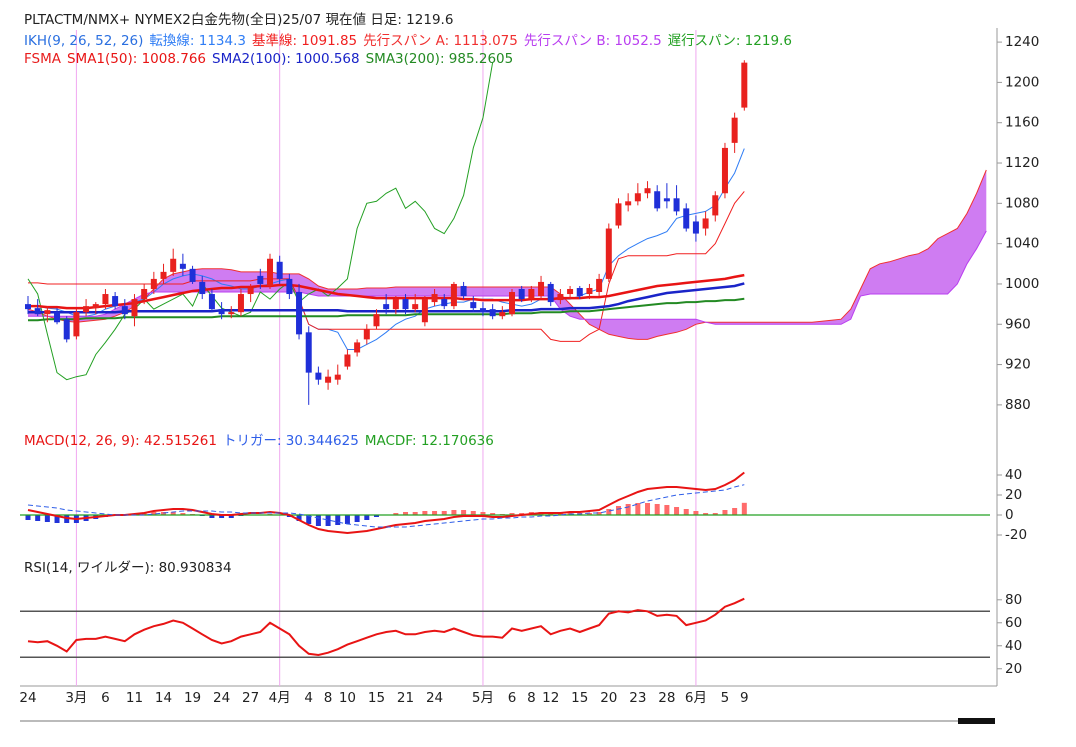 This screenshot has width=1076, height=747. What do you see at coordinates (730, 41) in the screenshot?
I see `legend-item: 遅行スパン: 1219.6` at bounding box center [730, 41].